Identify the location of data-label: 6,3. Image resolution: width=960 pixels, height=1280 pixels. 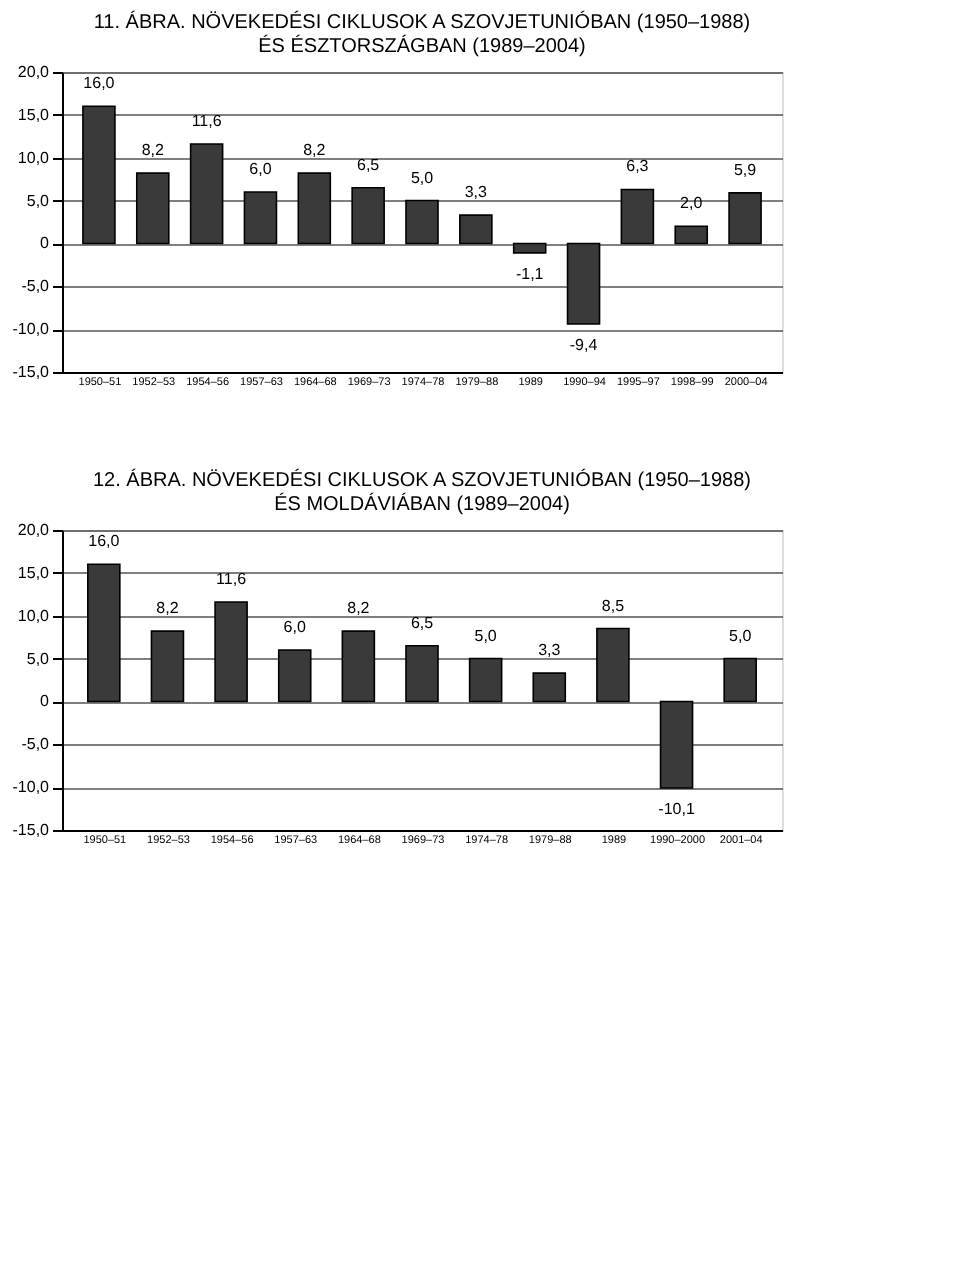
(638, 166).